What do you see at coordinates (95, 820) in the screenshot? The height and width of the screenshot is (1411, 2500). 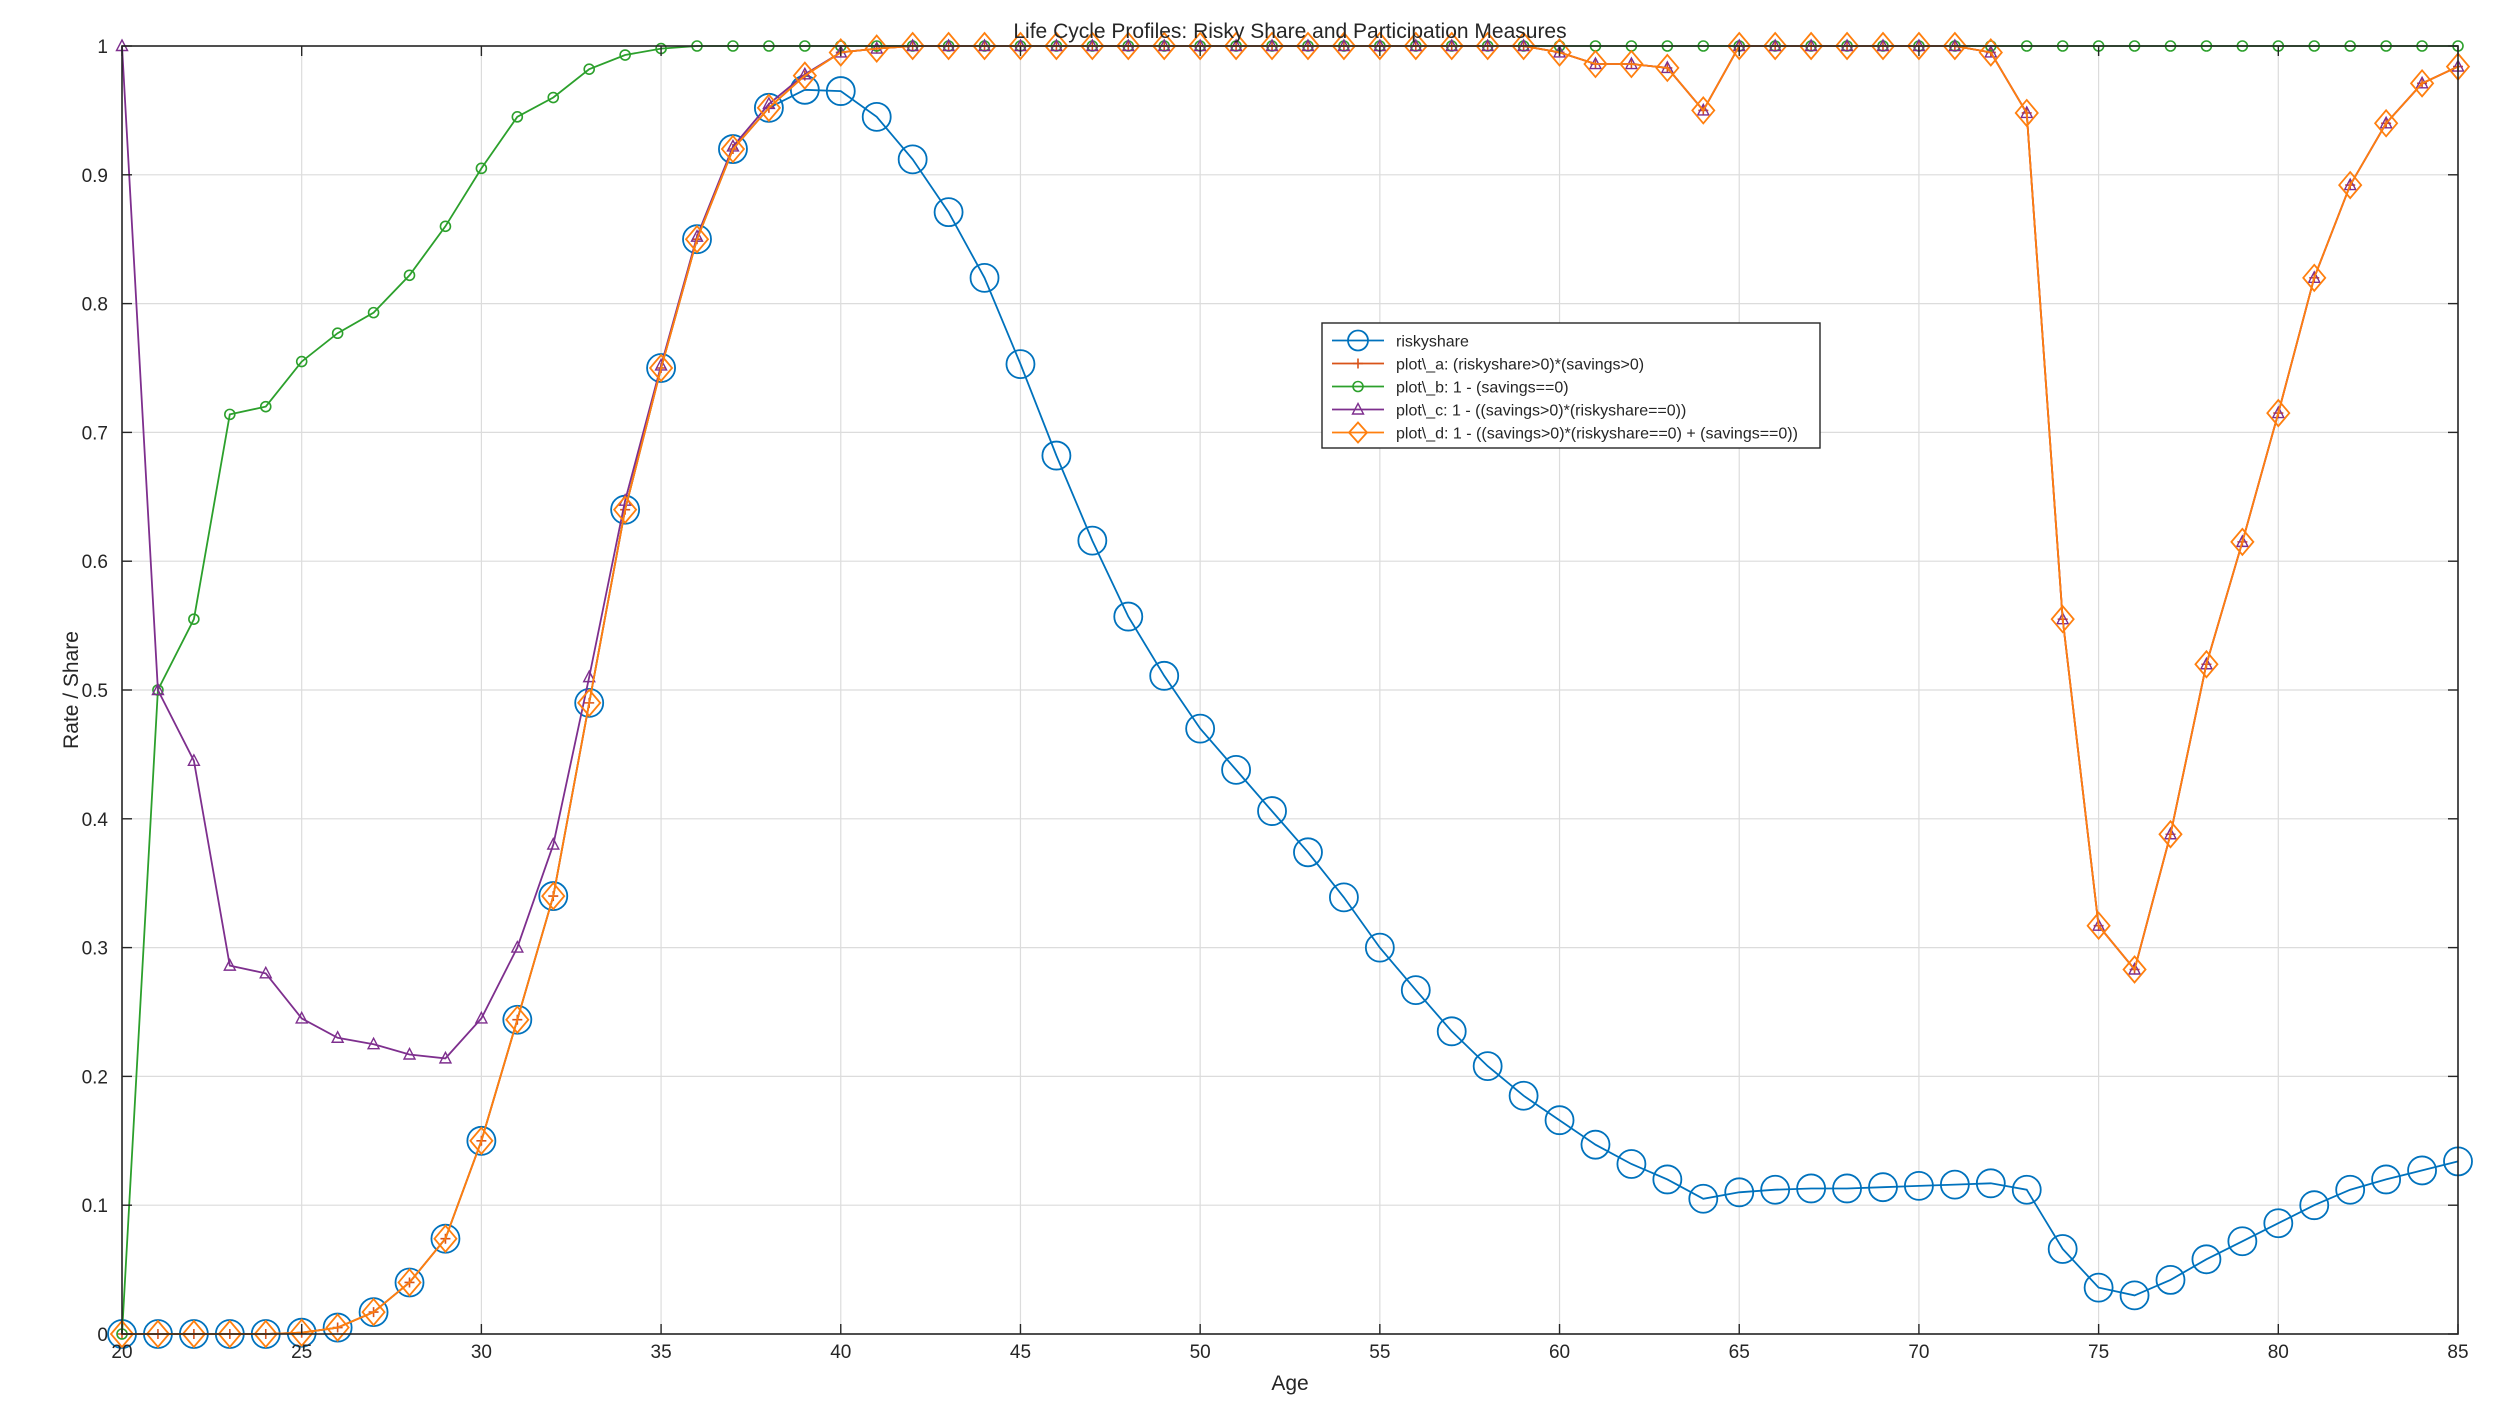 I see `y-tick-label: 0.4` at bounding box center [95, 820].